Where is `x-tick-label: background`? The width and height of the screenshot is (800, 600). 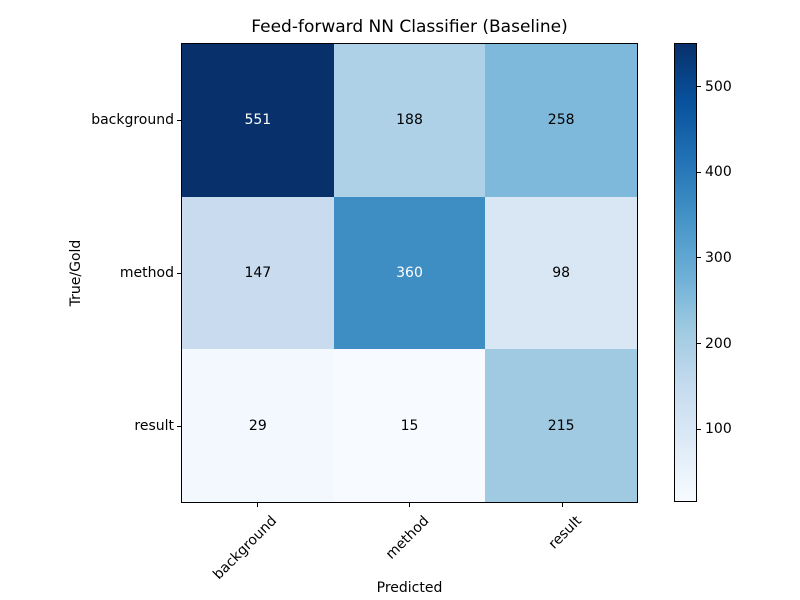
x-tick-label: background is located at coordinates (245, 548).